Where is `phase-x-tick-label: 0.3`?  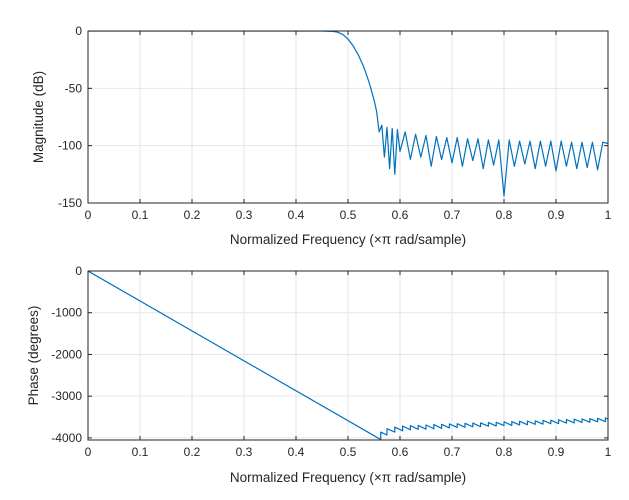 phase-x-tick-label: 0.3 is located at coordinates (244, 452).